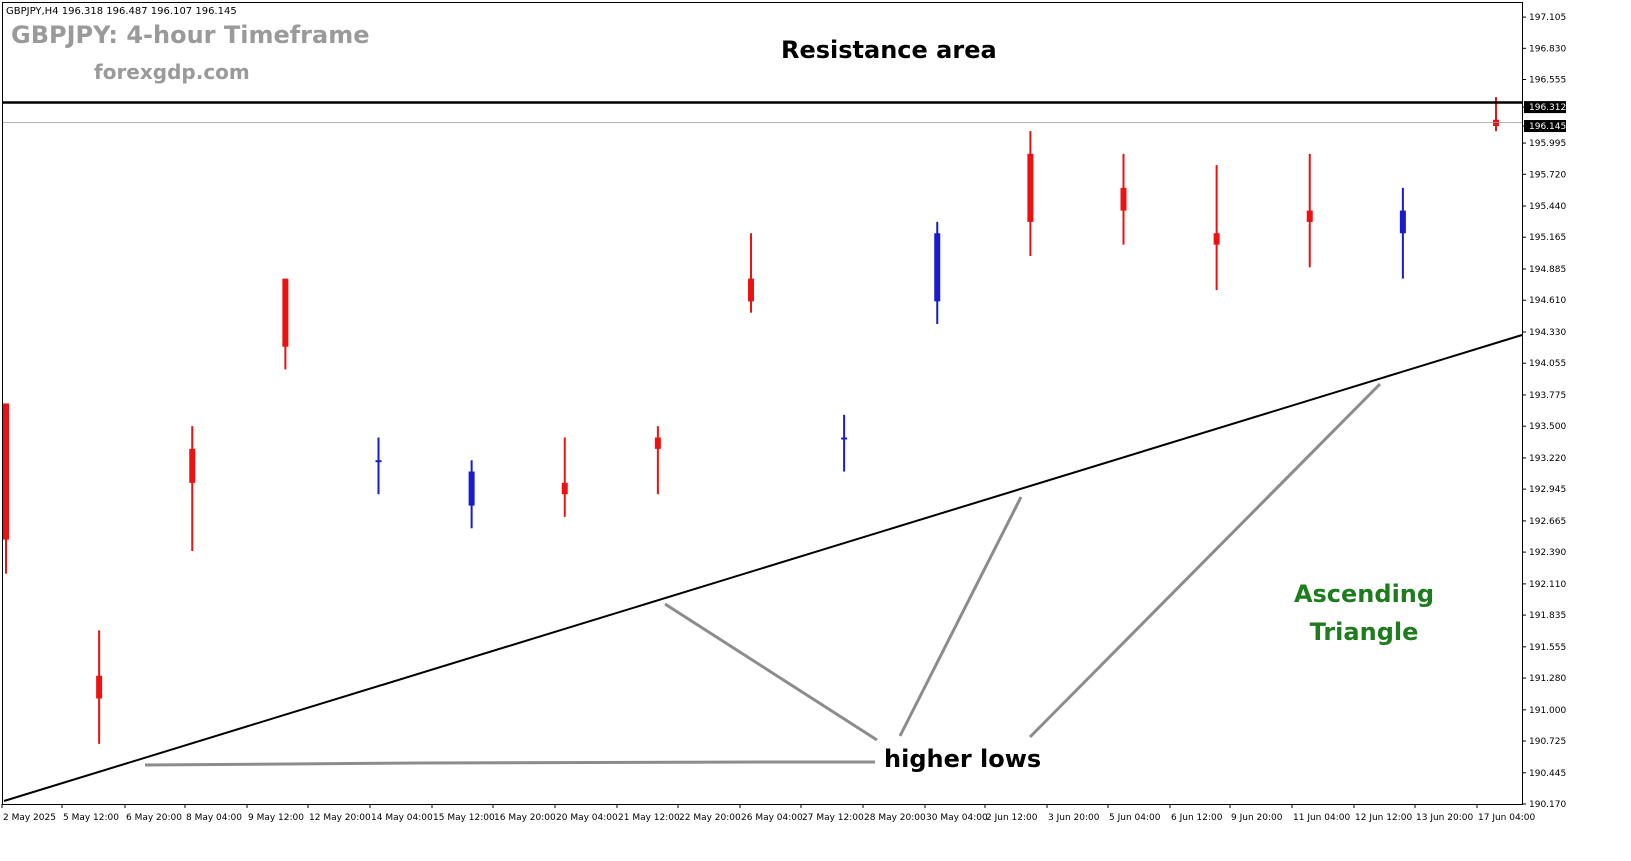 The height and width of the screenshot is (861, 1631). What do you see at coordinates (957, 818) in the screenshot?
I see `x-tick-label: 30 May 04:00` at bounding box center [957, 818].